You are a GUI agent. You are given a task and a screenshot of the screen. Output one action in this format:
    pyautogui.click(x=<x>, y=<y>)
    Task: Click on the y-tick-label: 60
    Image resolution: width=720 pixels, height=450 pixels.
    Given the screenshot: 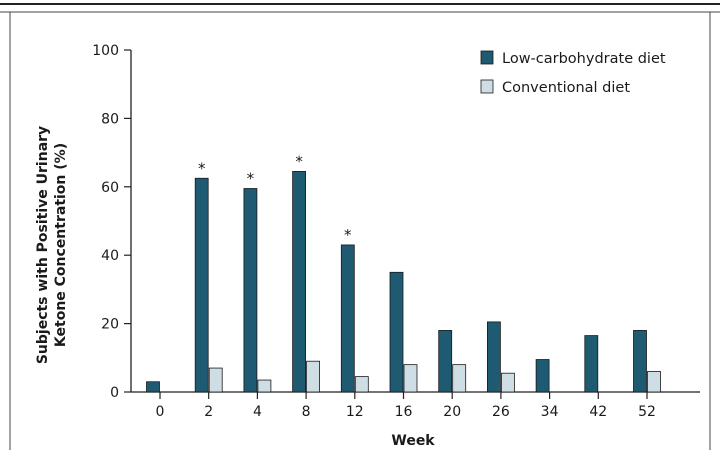 What is the action you would take?
    pyautogui.click(x=110, y=188)
    